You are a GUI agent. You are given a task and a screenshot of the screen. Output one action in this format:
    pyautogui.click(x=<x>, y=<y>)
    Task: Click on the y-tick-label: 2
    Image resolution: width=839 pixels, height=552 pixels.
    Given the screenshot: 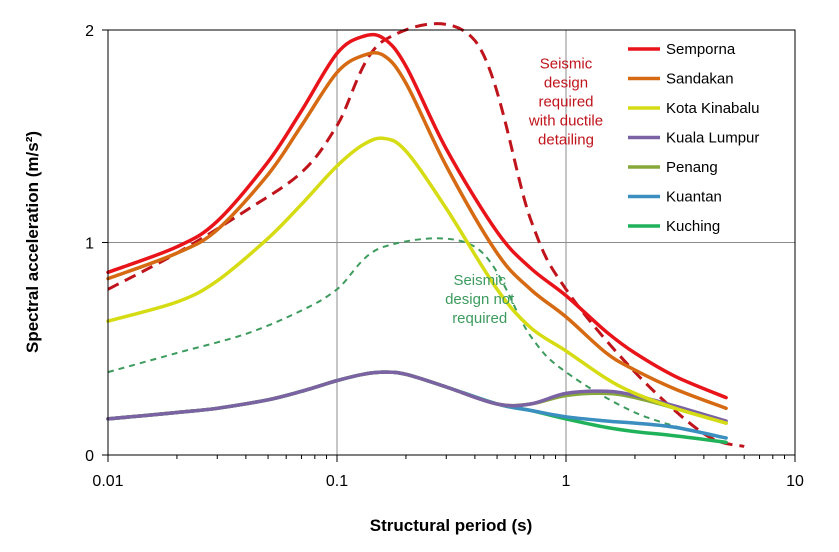 What is the action you would take?
    pyautogui.click(x=89, y=31)
    